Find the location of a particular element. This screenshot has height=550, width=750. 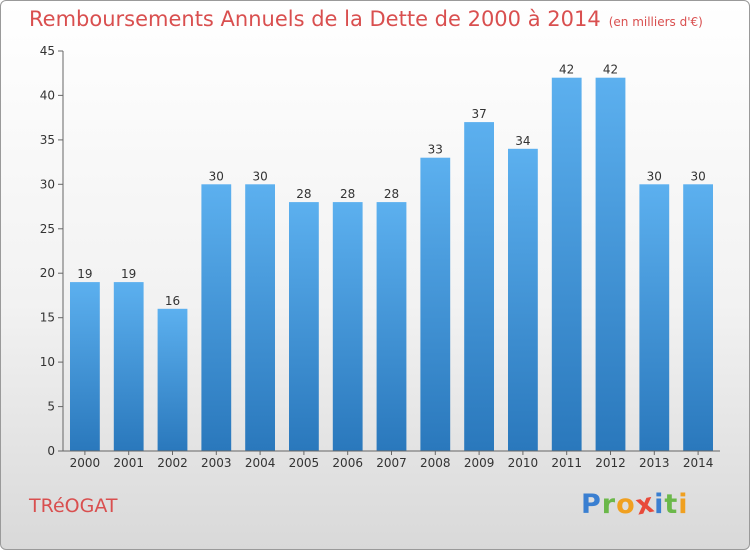

bar-2001 is located at coordinates (128, 366).